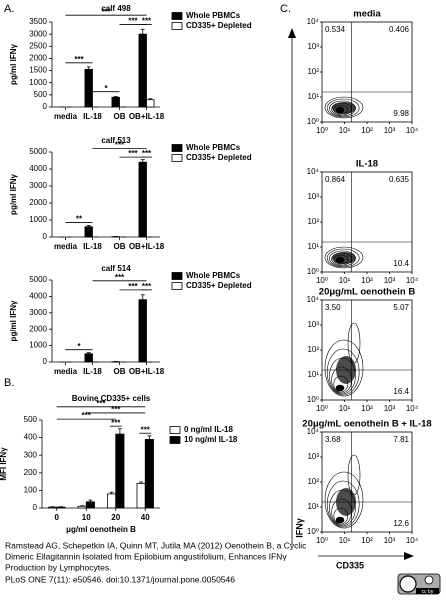 The image size is (446, 605). I want to click on quadrant-value: 3.50, so click(333, 307).